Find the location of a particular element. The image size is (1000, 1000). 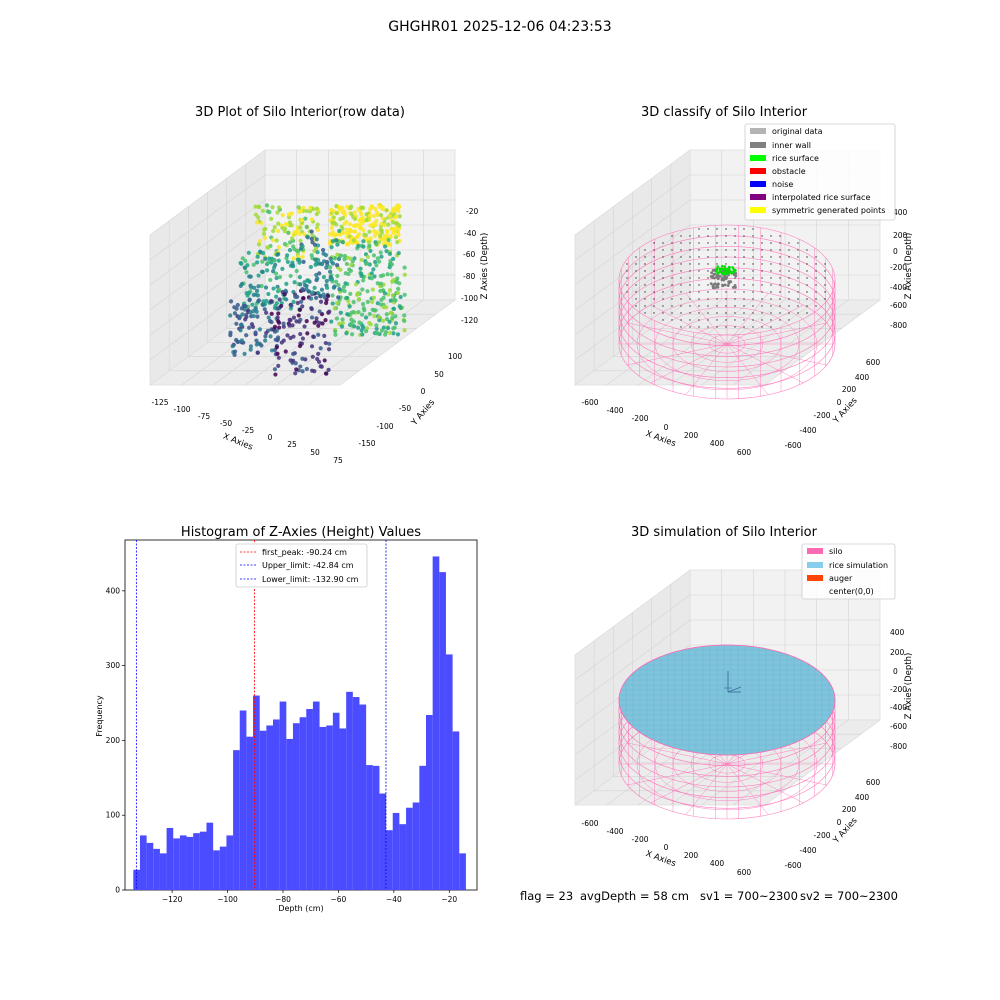

classify-z-tick: -800 is located at coordinates (898, 325).